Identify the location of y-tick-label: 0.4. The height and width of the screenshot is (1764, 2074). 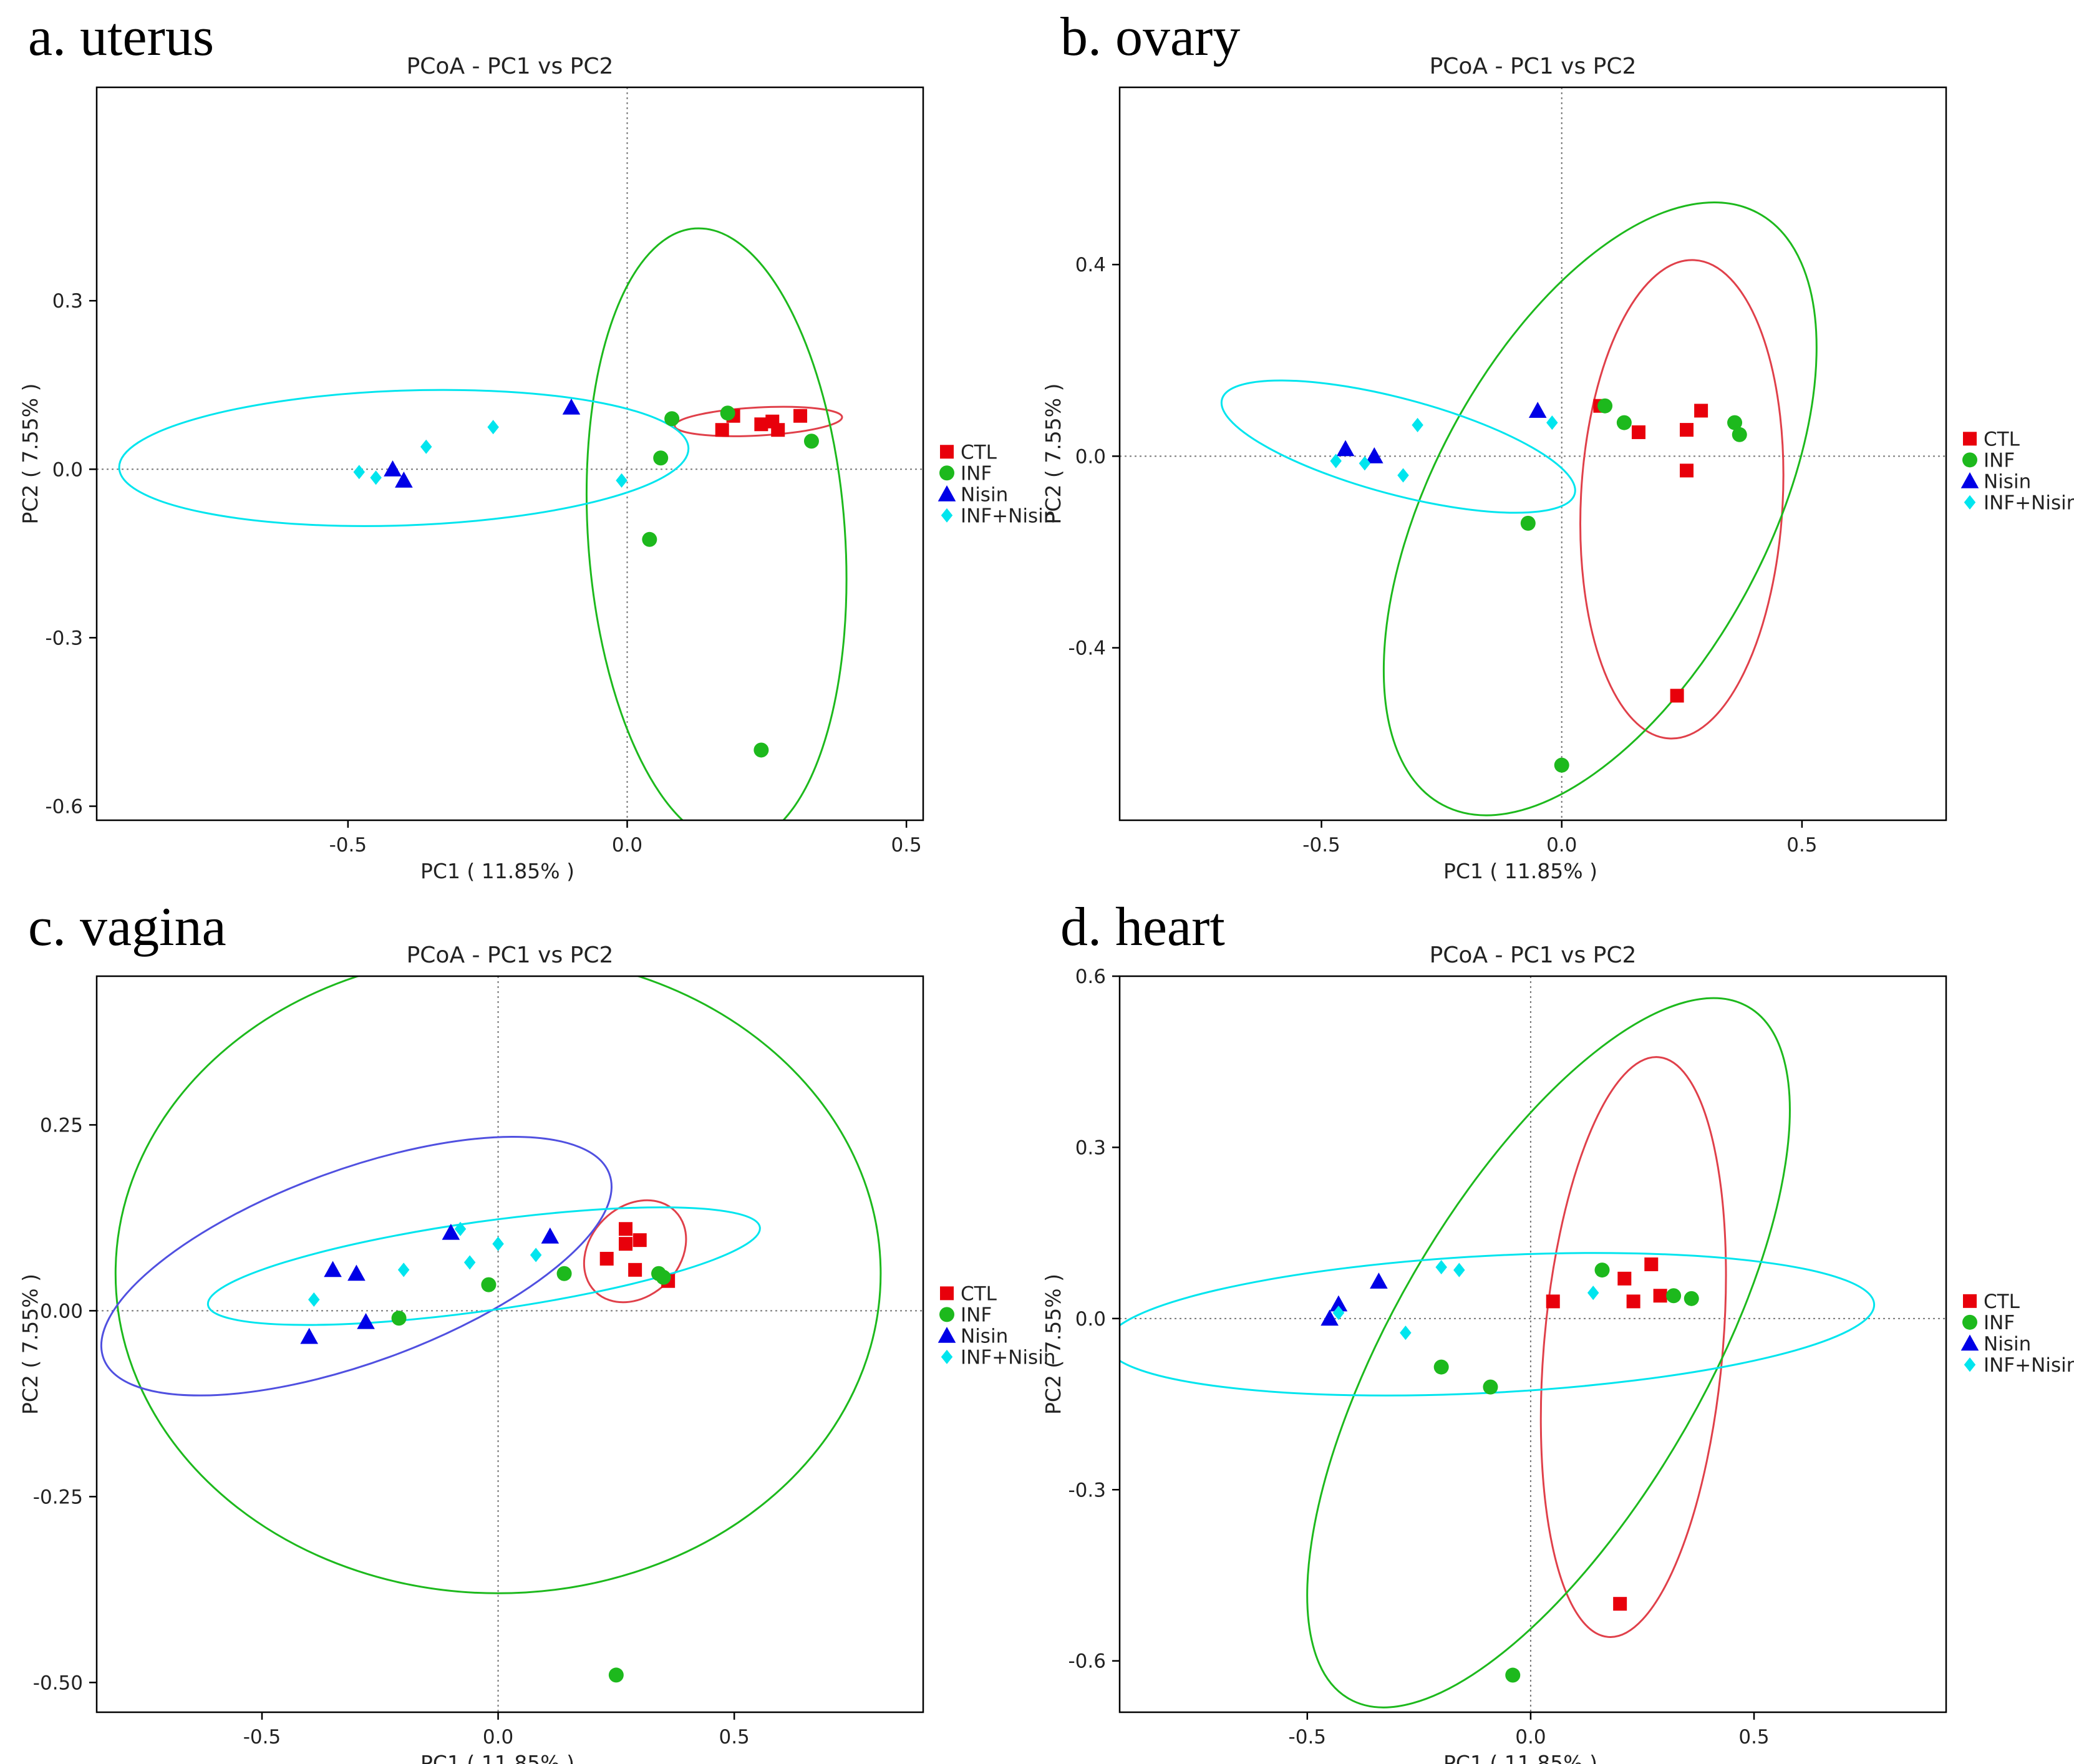
(1090, 265).